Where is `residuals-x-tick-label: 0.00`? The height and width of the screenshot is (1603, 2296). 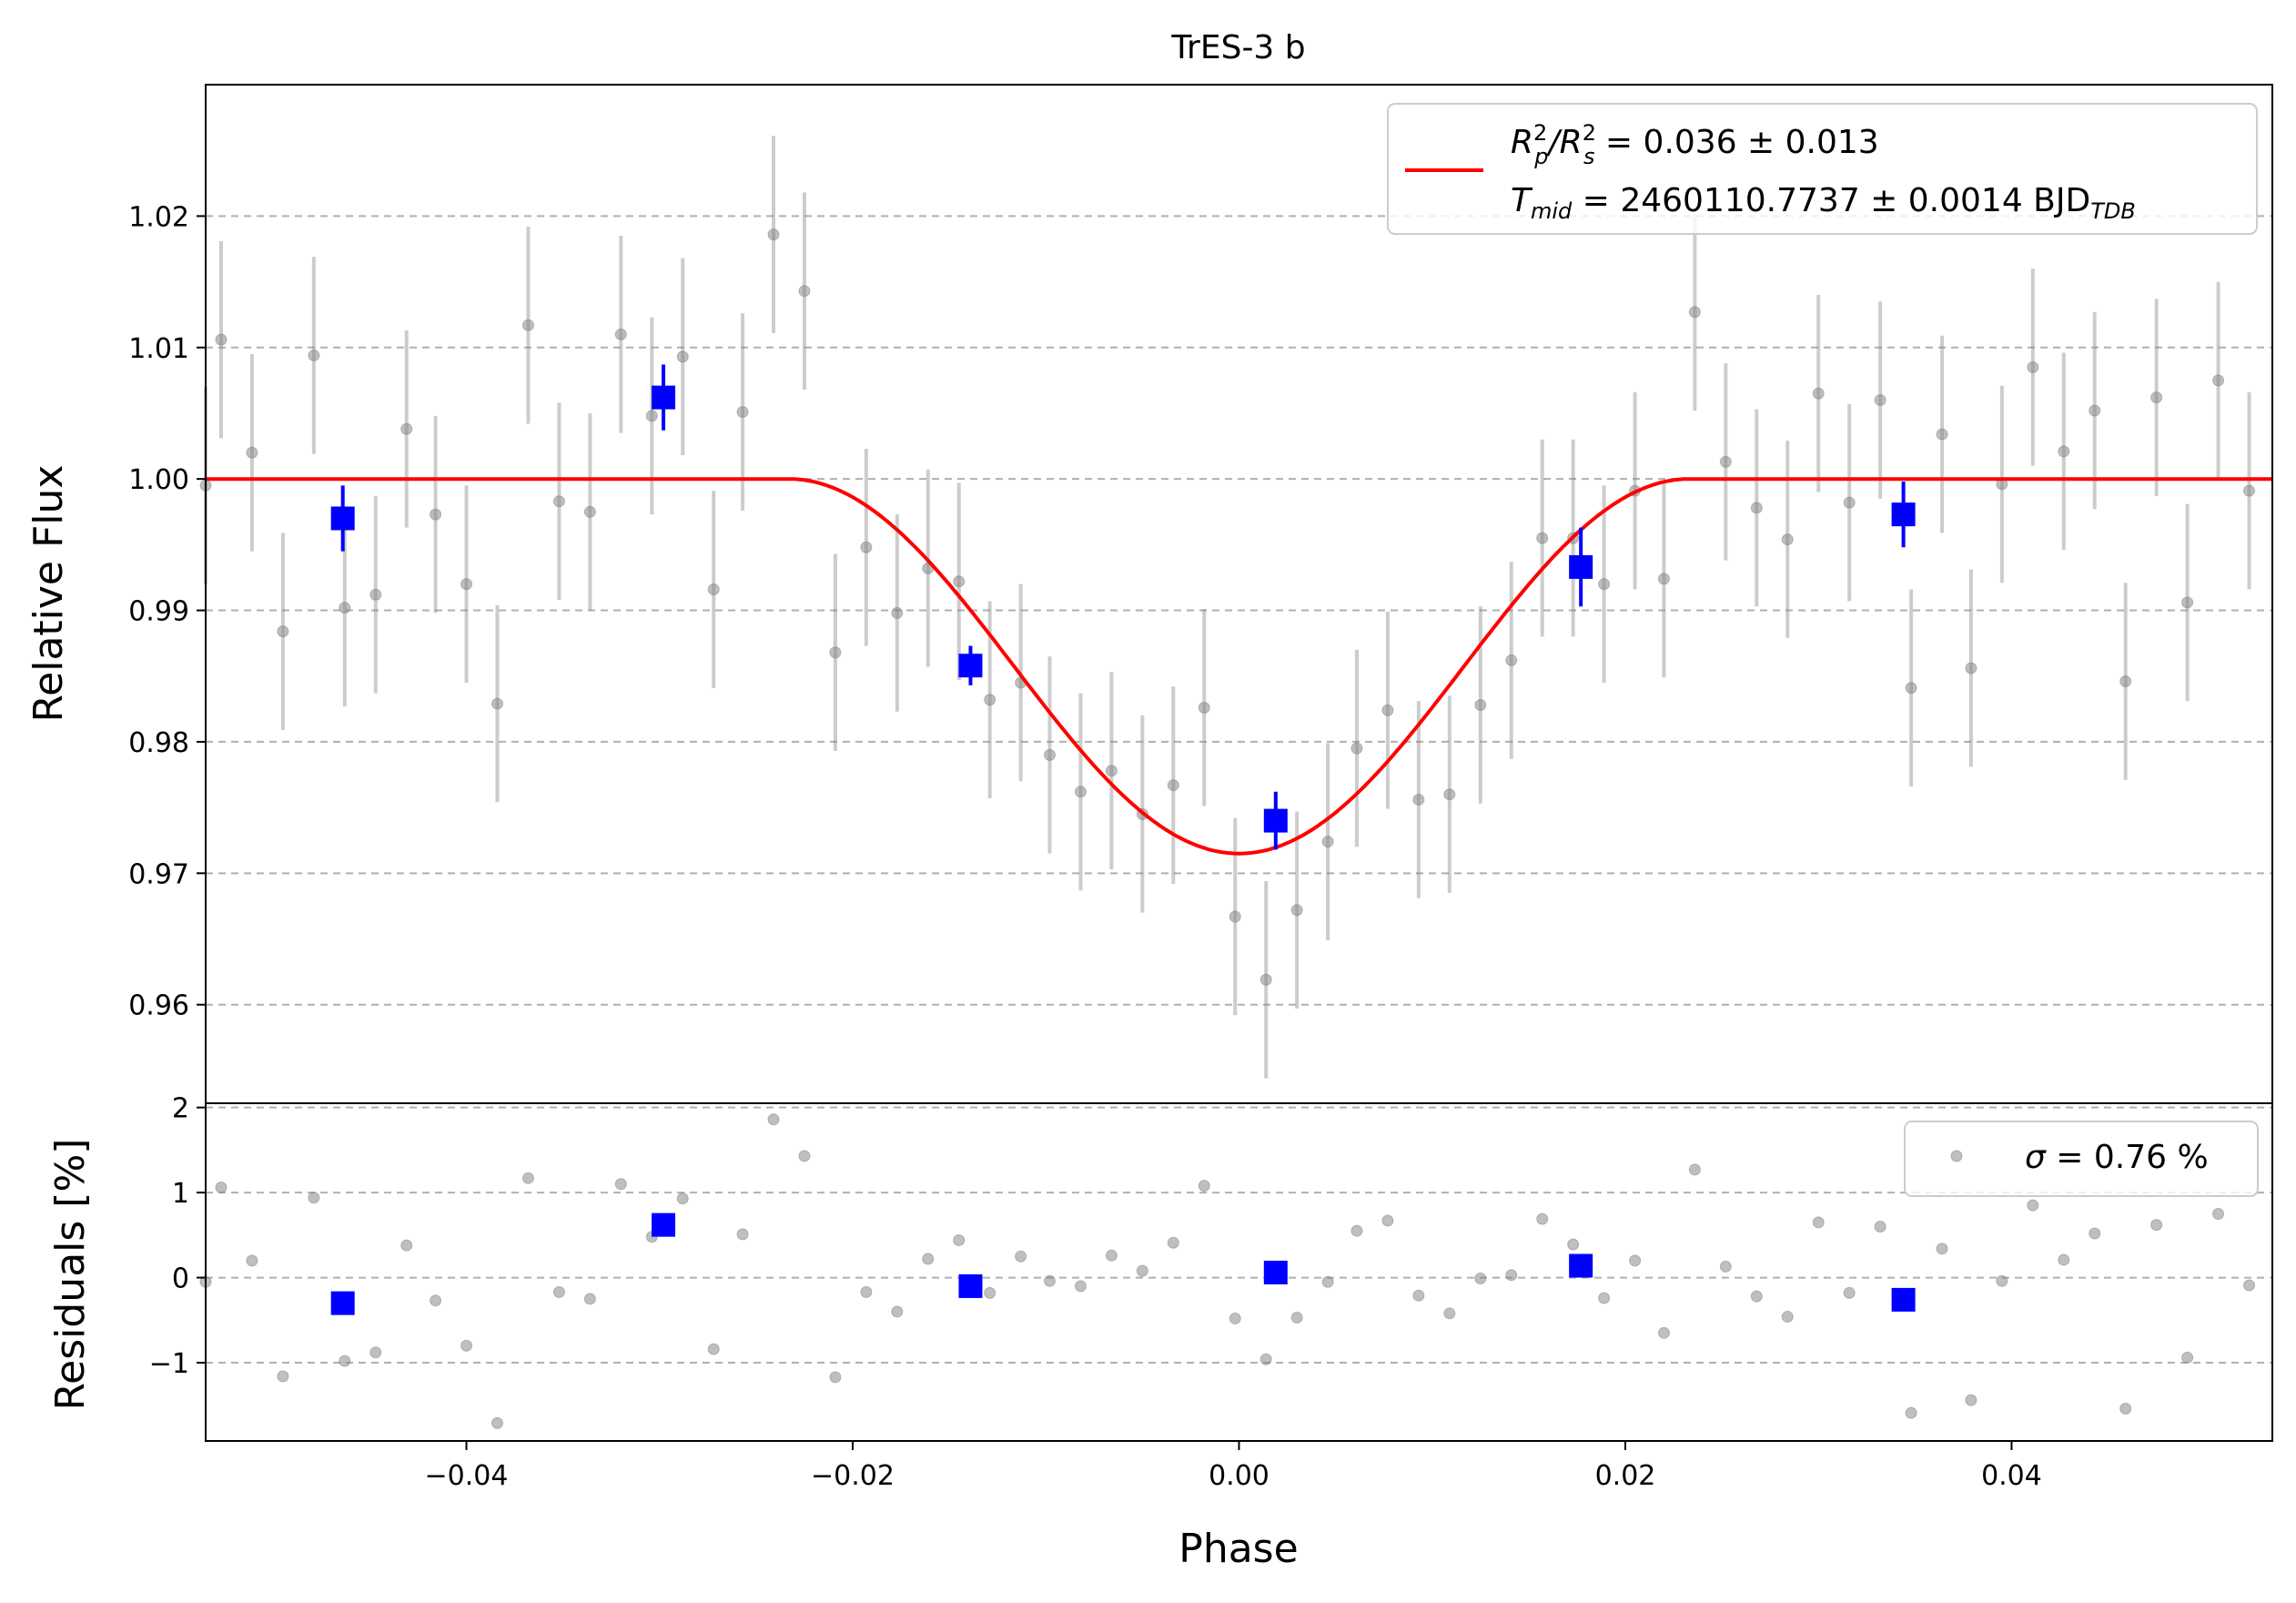 residuals-x-tick-label: 0.00 is located at coordinates (1239, 1476).